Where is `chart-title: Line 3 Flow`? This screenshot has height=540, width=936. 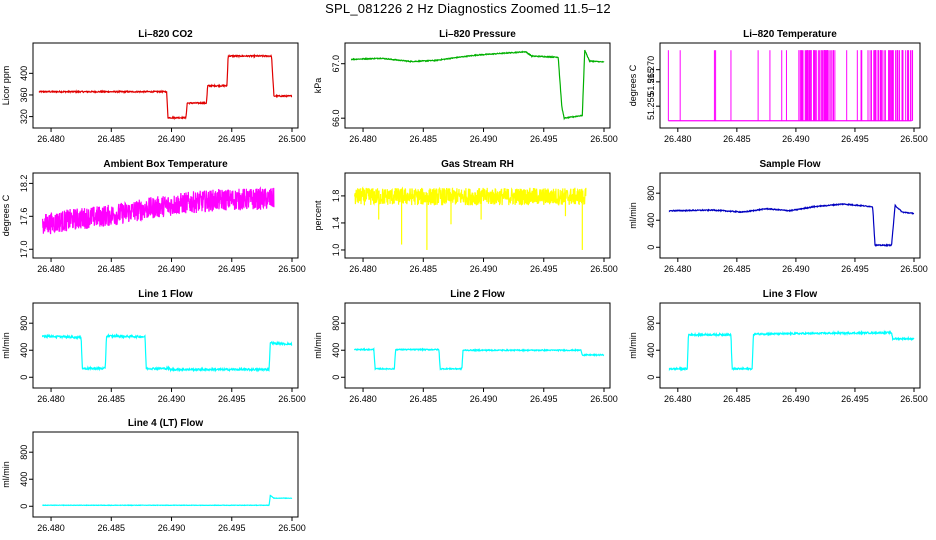
chart-title: Line 3 Flow is located at coordinates (790, 294).